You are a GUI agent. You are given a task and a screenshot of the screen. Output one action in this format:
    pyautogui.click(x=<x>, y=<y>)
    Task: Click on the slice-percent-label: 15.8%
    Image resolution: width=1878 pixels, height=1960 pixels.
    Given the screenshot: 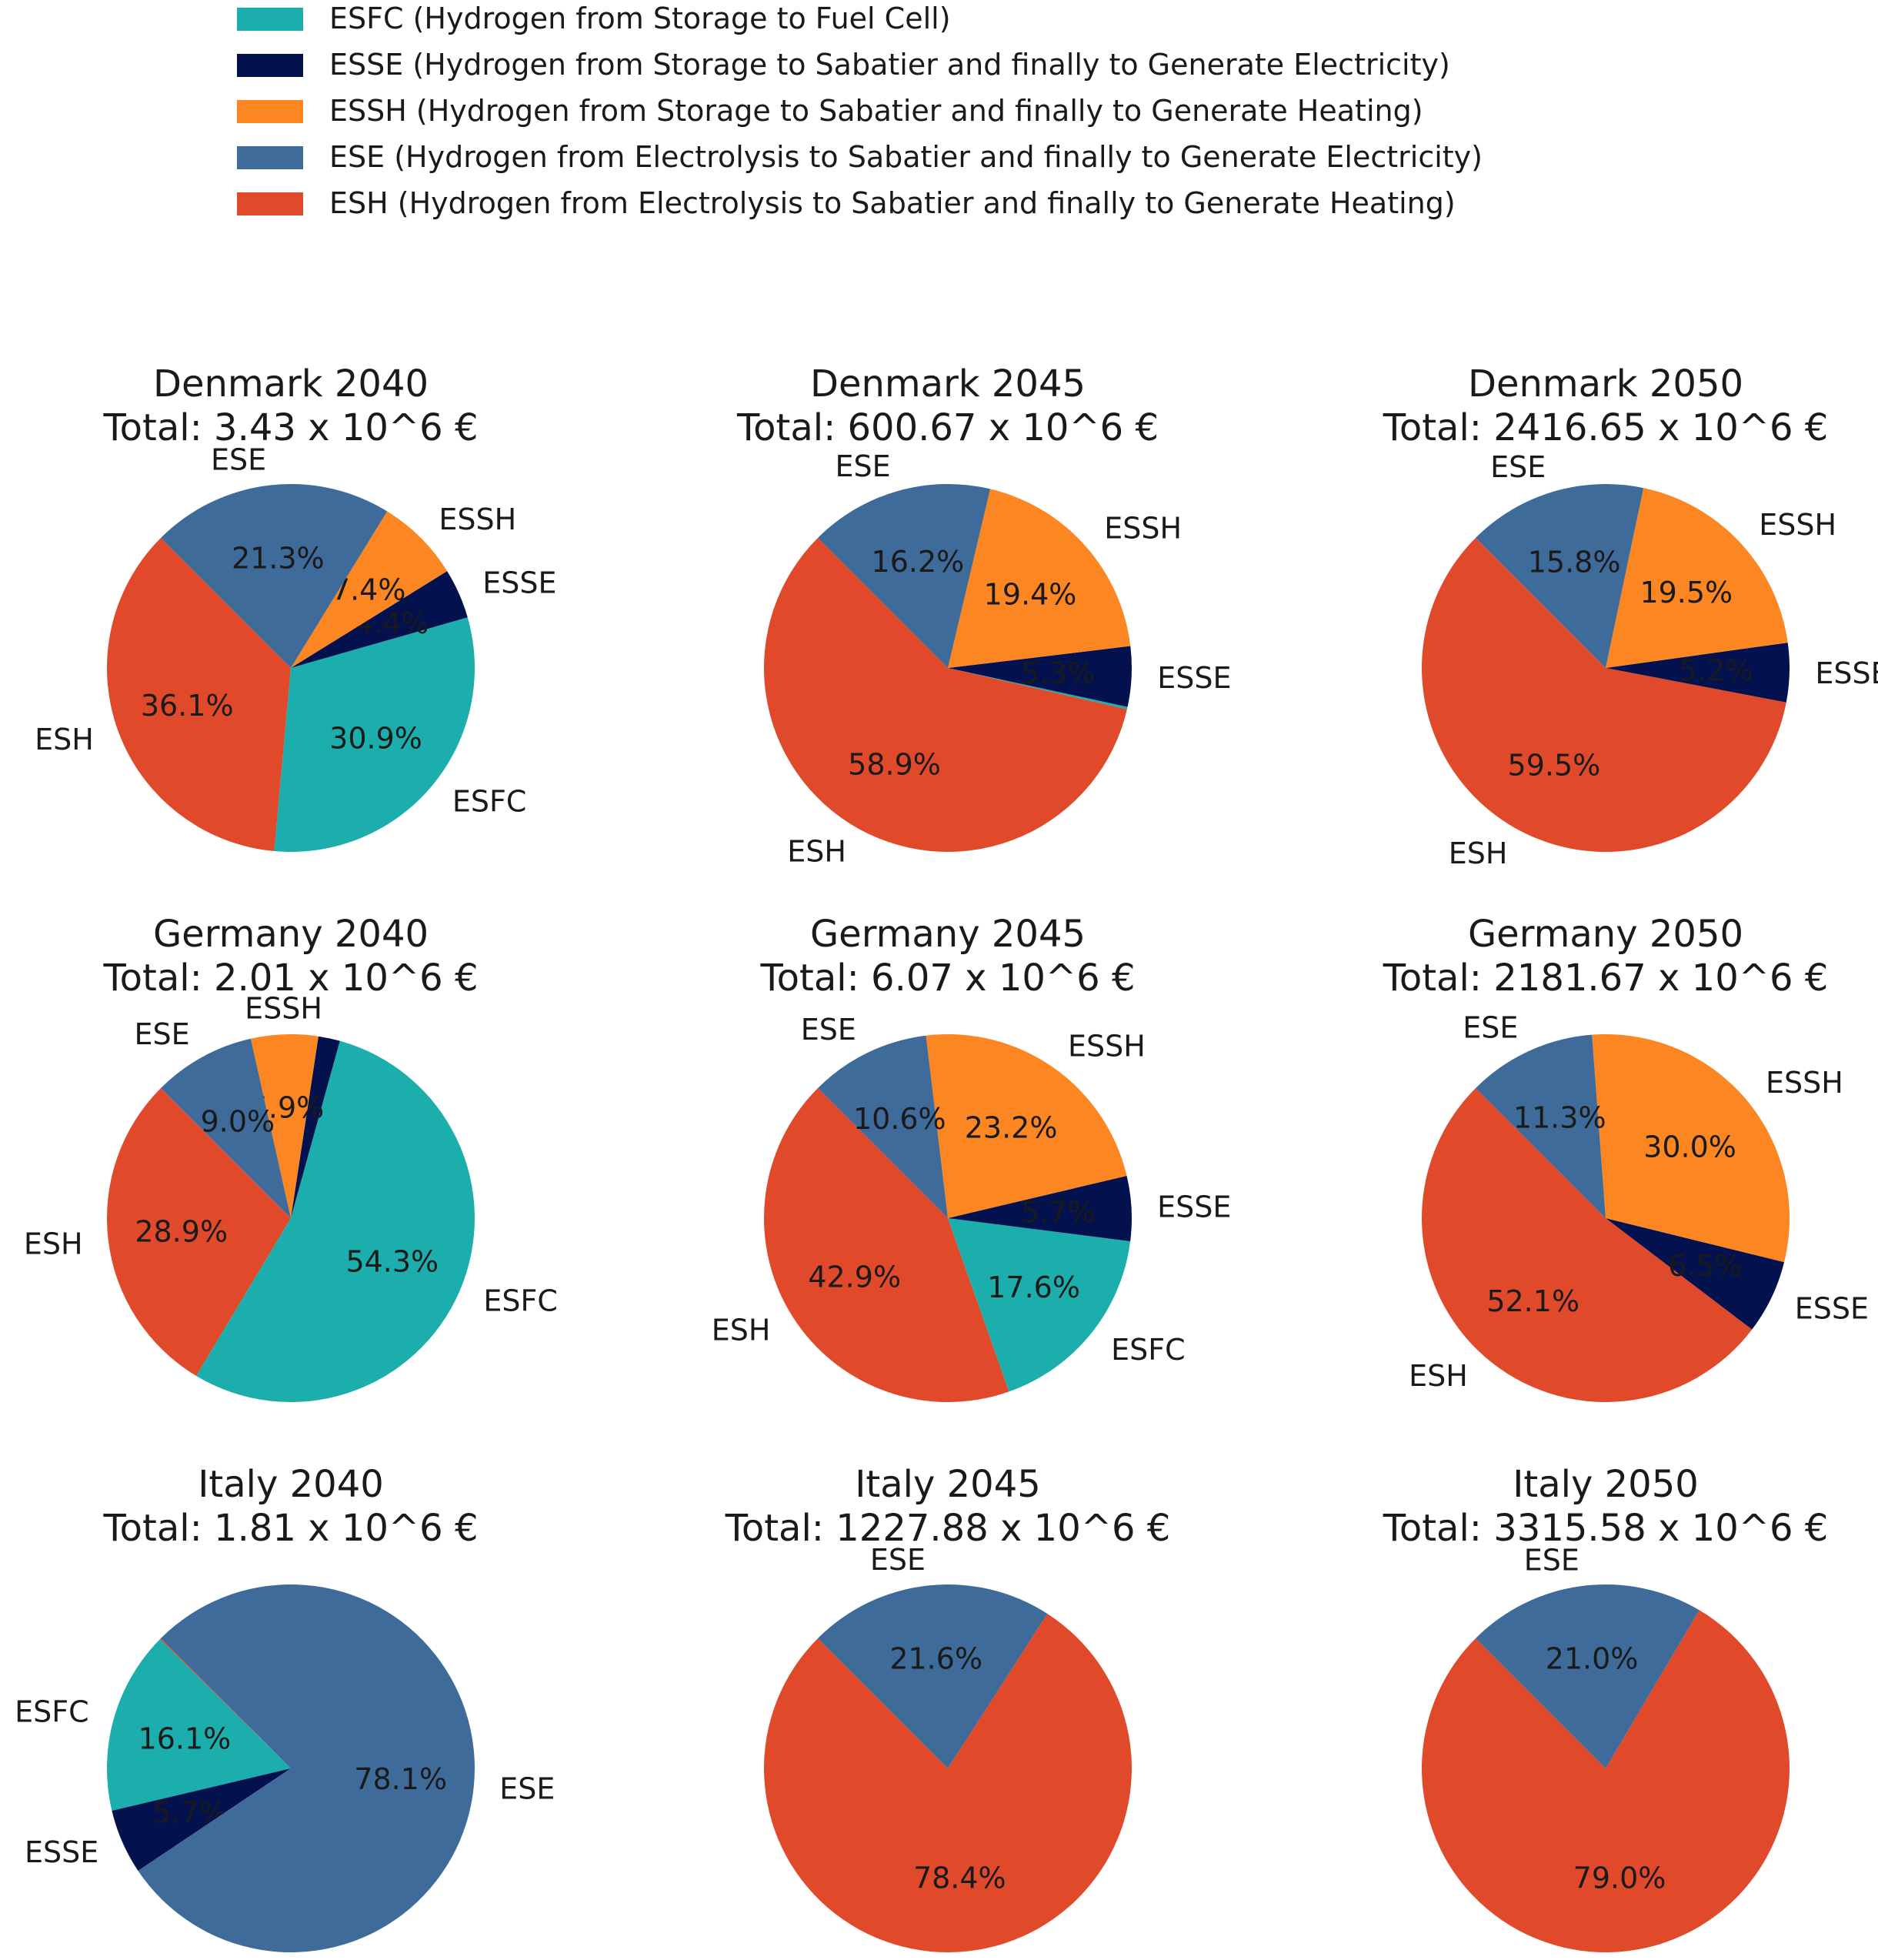 What is the action you would take?
    pyautogui.click(x=1574, y=562)
    